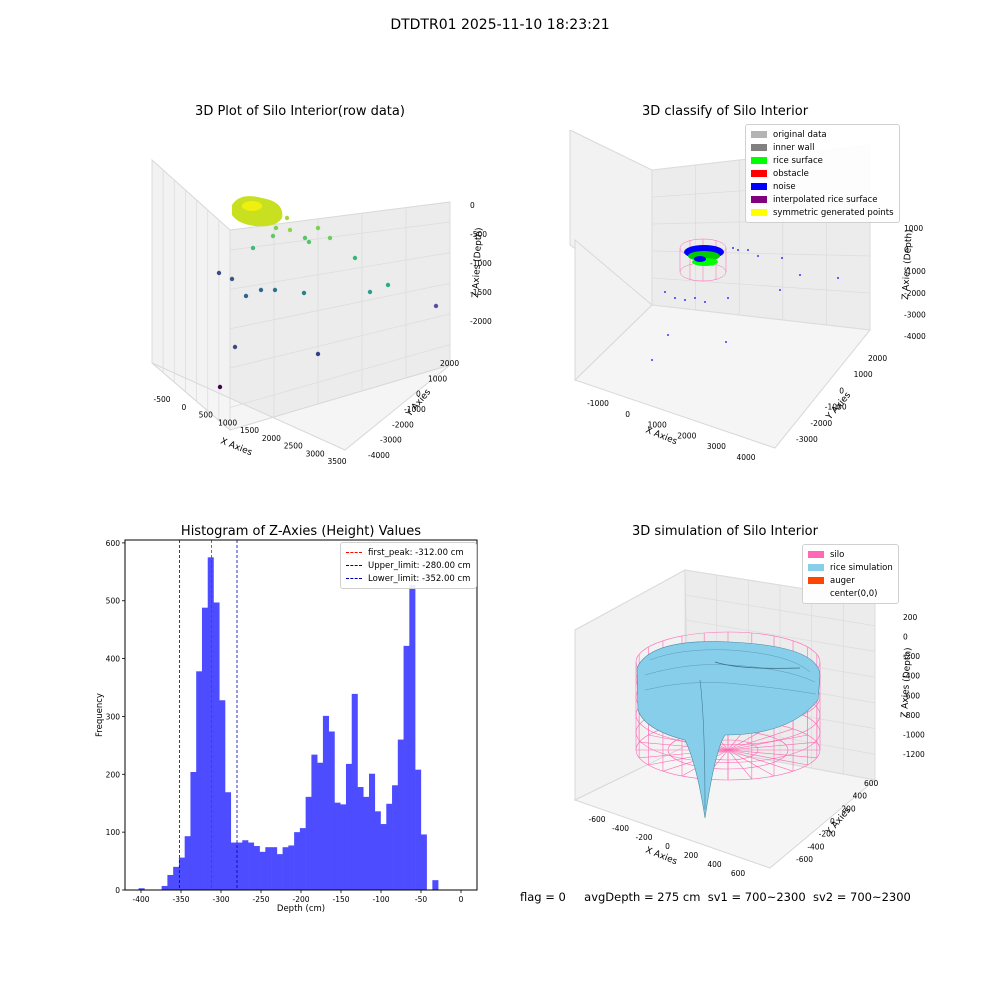  What do you see at coordinates (745, 457) in the screenshot?
I see `panel-2-x-tick-label: 4000` at bounding box center [745, 457].